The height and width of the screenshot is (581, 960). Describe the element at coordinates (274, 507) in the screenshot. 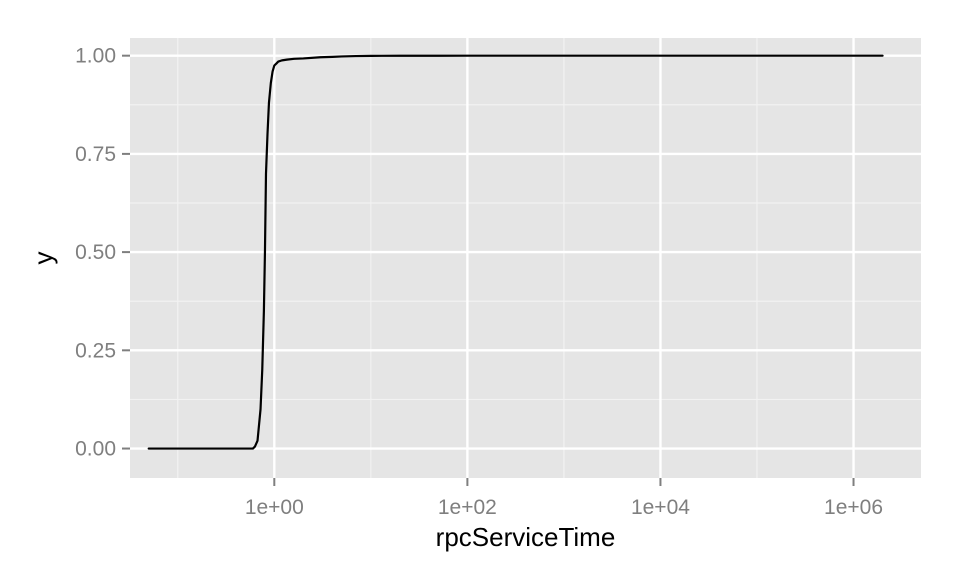

I see `x-tick-label: 1e+00` at that location.